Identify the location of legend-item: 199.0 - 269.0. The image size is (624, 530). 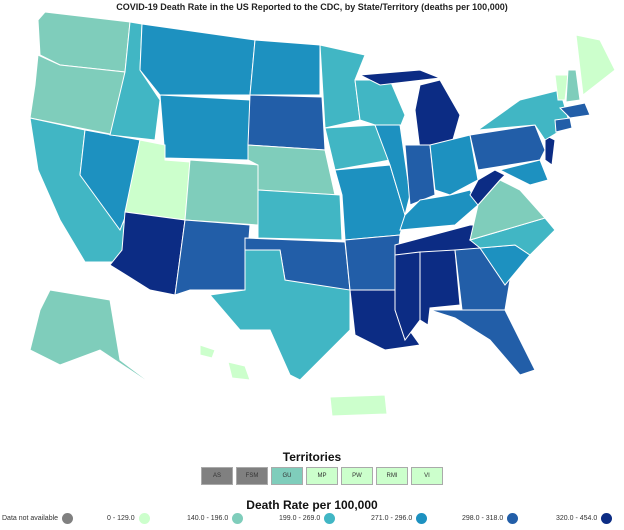
(307, 518).